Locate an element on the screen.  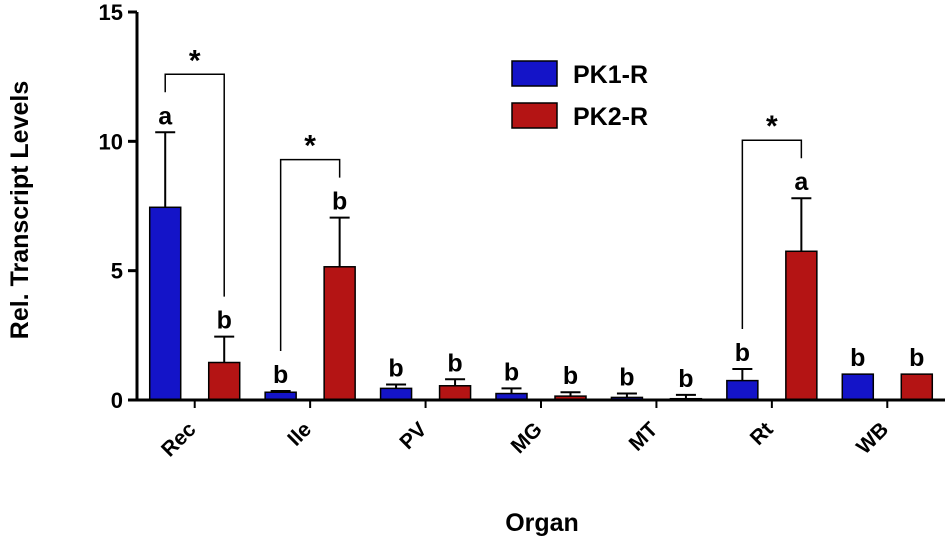
letter-pk1-r-mt: b is located at coordinates (626, 378).